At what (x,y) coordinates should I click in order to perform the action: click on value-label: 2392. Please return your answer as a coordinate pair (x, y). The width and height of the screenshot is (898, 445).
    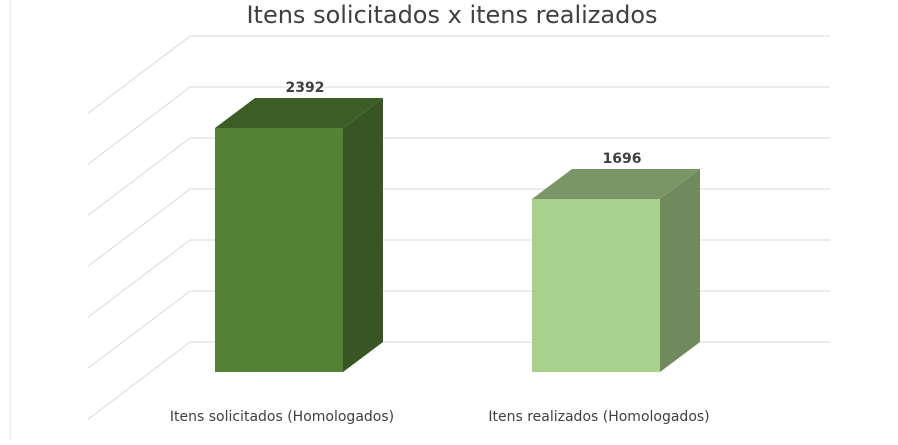
    Looking at the image, I should click on (305, 88).